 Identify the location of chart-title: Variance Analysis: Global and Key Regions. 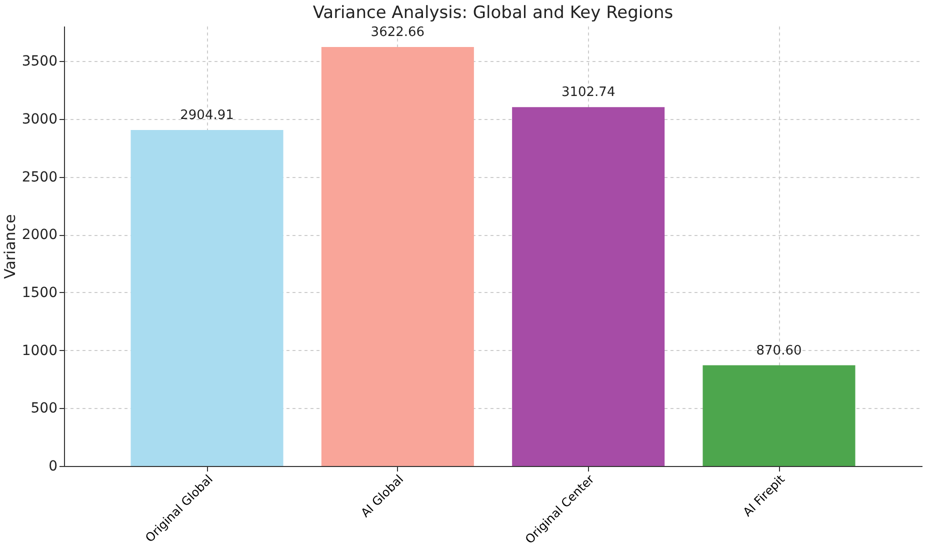
(493, 12).